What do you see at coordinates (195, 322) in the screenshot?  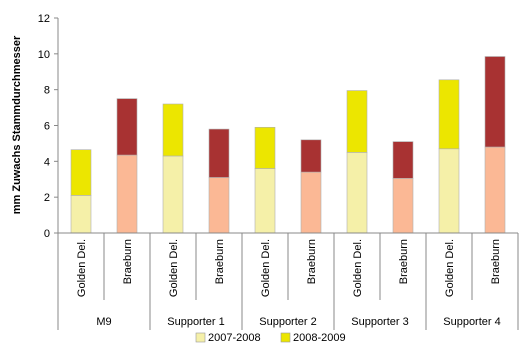 I see `x-group-label: Supporter 1` at bounding box center [195, 322].